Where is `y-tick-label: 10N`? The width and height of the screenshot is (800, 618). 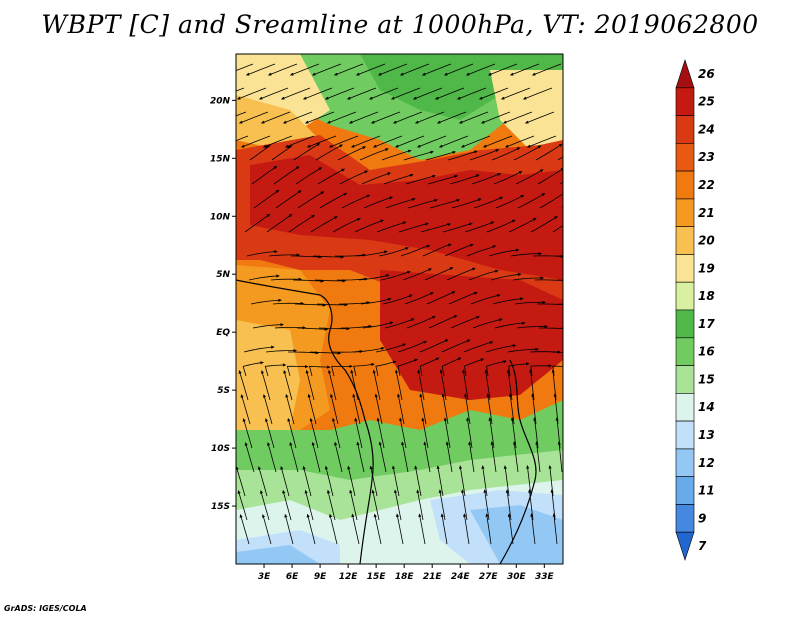
y-tick-label: 10N is located at coordinates (220, 217).